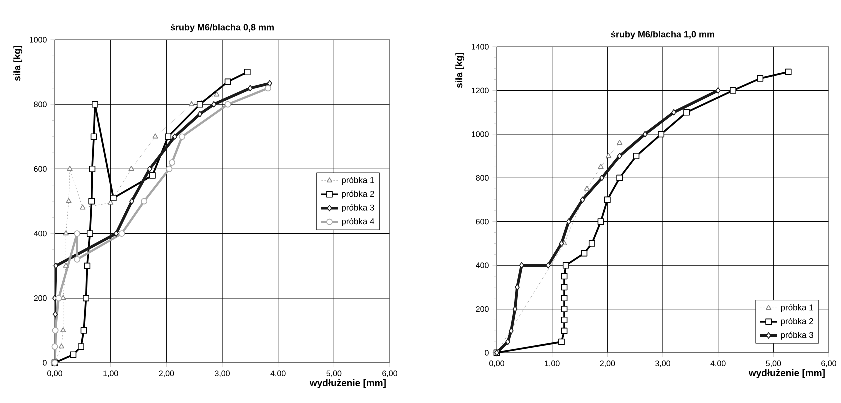 This screenshot has width=841, height=403. What do you see at coordinates (480, 47) in the screenshot?
I see `y-tick-label: 1400` at bounding box center [480, 47].